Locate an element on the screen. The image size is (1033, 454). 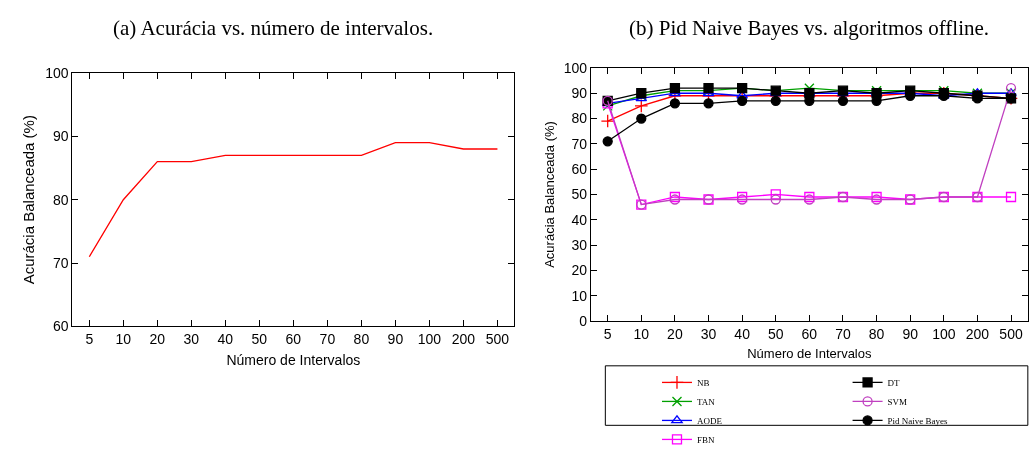
legend-label: NB is located at coordinates (703, 382).